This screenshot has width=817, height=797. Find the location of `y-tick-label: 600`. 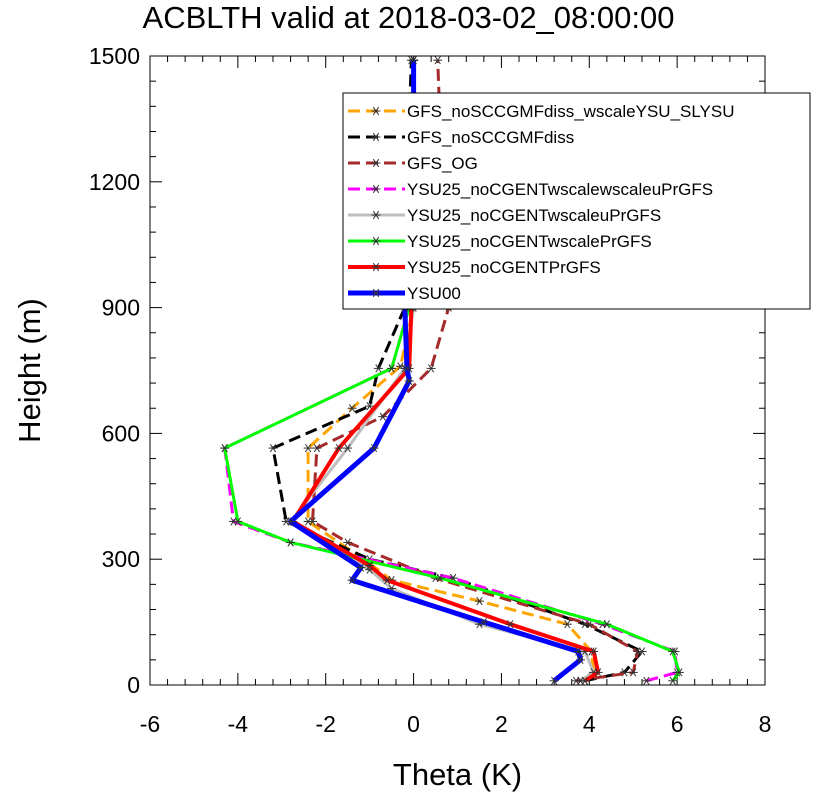

y-tick-label: 600 is located at coordinates (121, 433).